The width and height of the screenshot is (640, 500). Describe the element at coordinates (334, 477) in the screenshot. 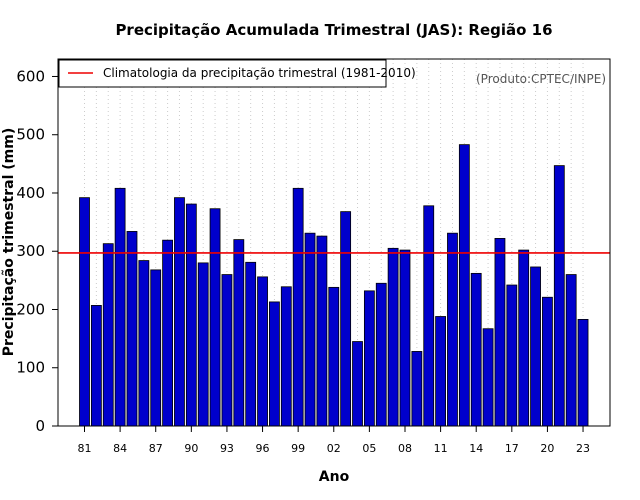

I see `x-axis-title: Ano` at that location.